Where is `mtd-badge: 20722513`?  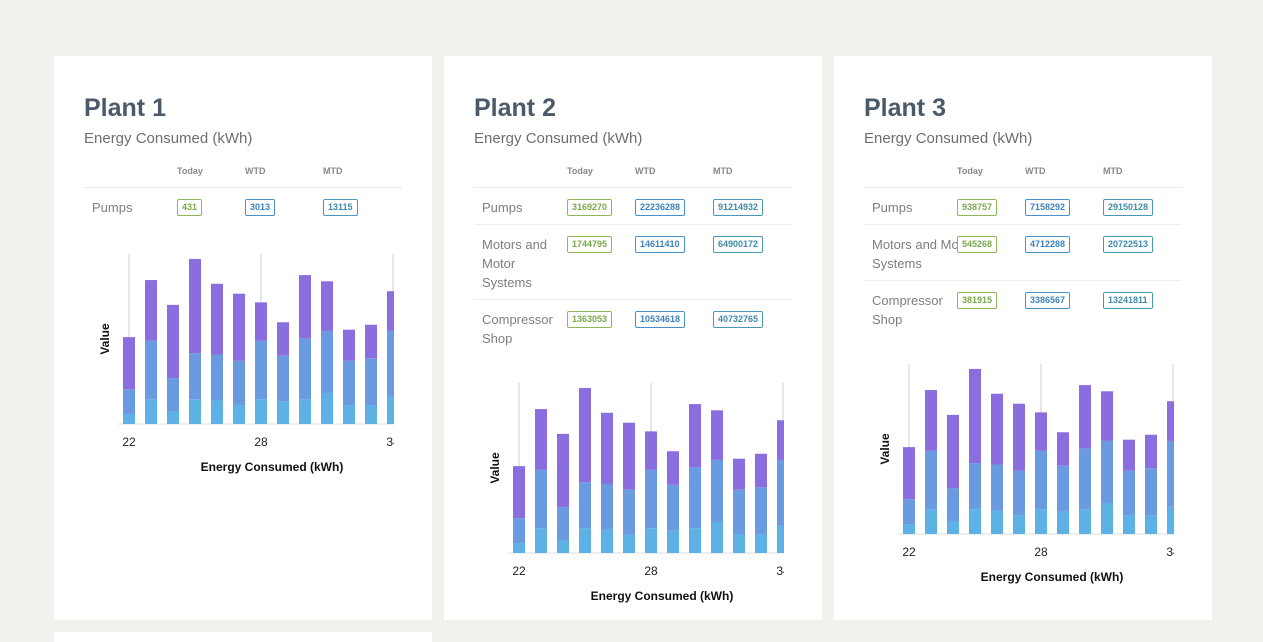
mtd-badge: 20722513 is located at coordinates (1128, 244).